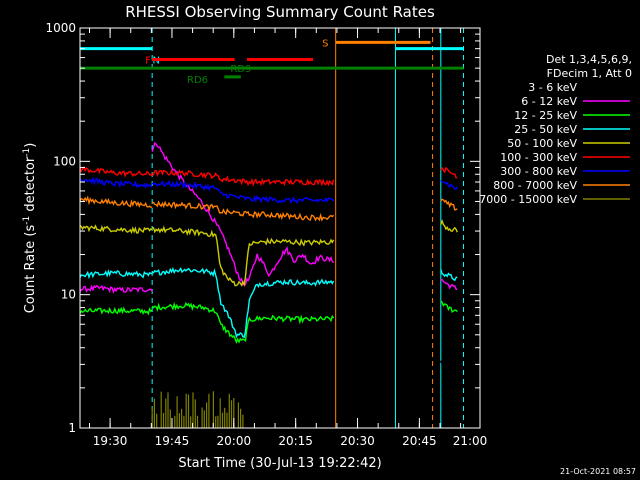 The width and height of the screenshot is (640, 480). What do you see at coordinates (27, 220) in the screenshot?
I see `y-axis-label-sup1: -1` at bounding box center [27, 220].